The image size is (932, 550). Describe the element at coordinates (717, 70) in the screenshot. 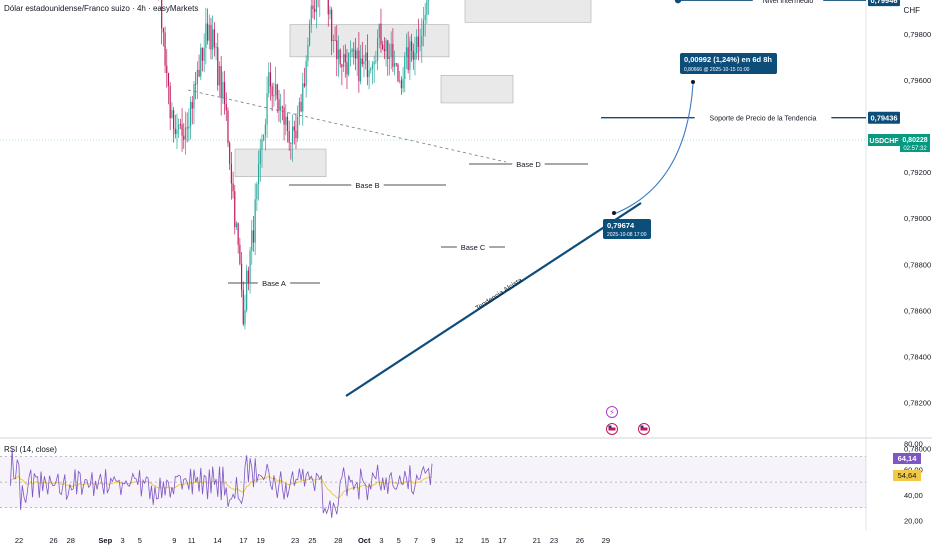

I see `projection-end-detail: 0,80666 @ 2025-10-15 01:00` at that location.